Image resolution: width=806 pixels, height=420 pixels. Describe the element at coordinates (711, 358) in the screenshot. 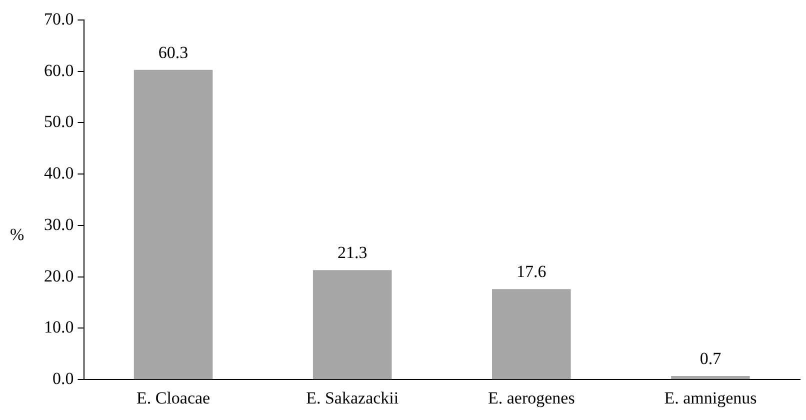

I see `data-label: 0.7` at that location.